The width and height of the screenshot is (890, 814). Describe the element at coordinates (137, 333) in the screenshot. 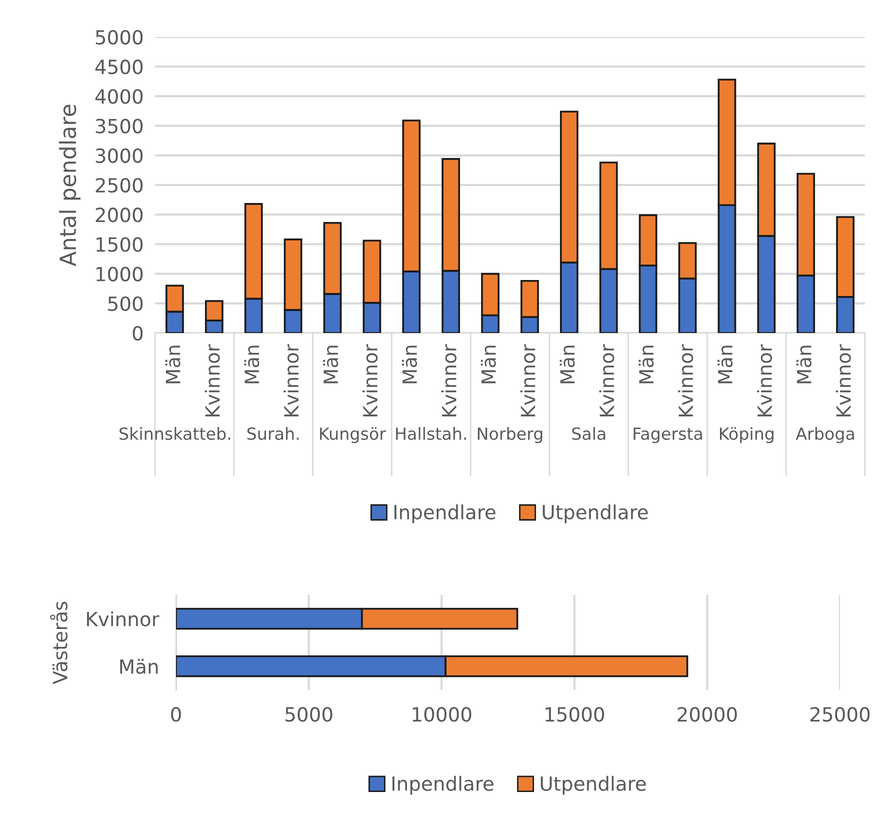

I see `y-tick-label: 0` at that location.